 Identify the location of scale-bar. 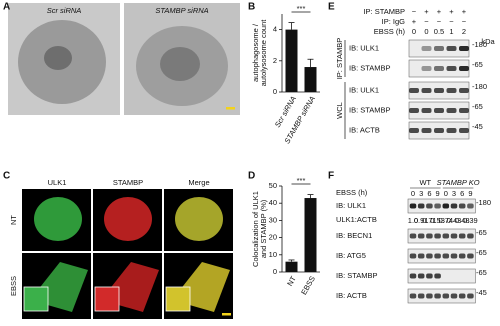
(230, 108).